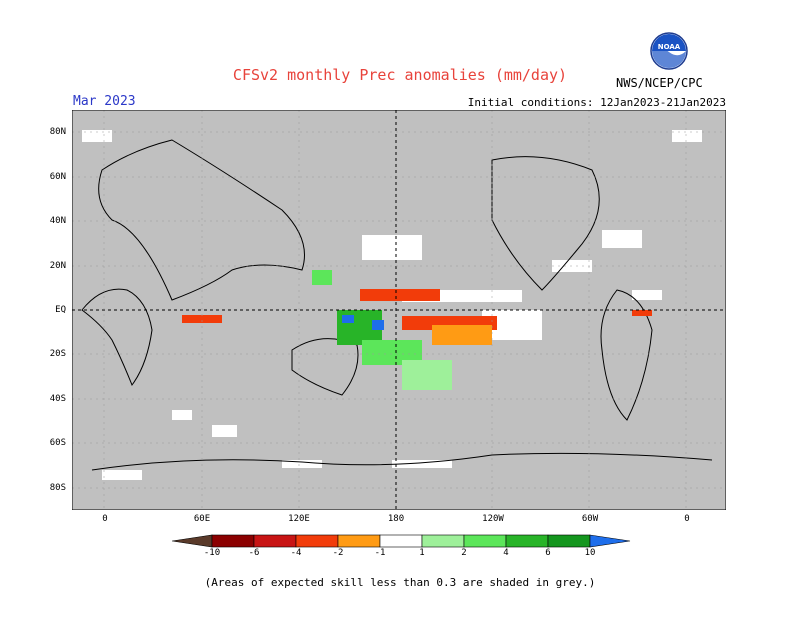 The width and height of the screenshot is (800, 618). Describe the element at coordinates (417, 330) in the screenshot. I see `precip-anomalies` at that location.